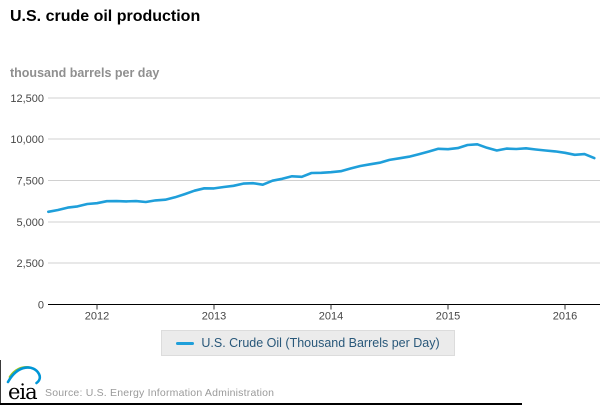 The image size is (610, 407). I want to click on y-axis-tick-label: 12,500, so click(27, 99).